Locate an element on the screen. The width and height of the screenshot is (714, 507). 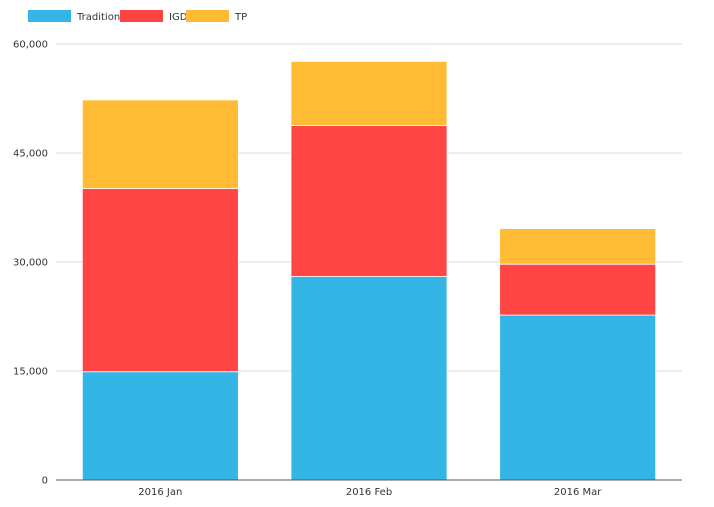
y-tick-label: 15,000 is located at coordinates (30, 372).